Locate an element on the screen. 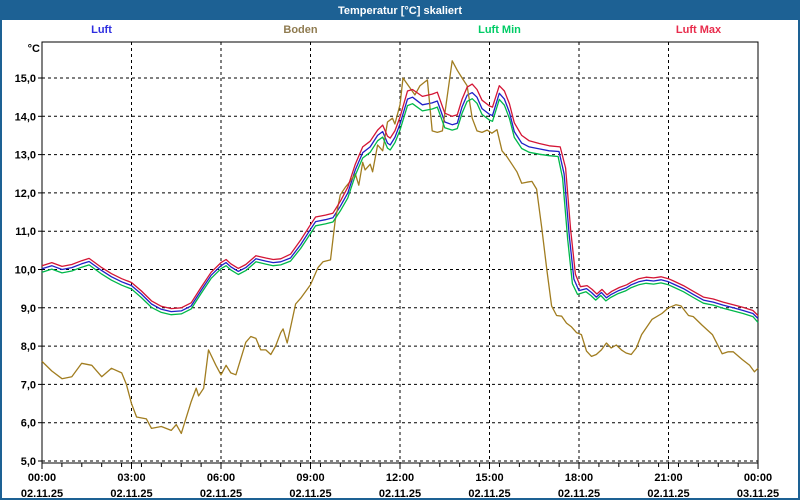  svg-text: 12,0 is located at coordinates (25, 194).